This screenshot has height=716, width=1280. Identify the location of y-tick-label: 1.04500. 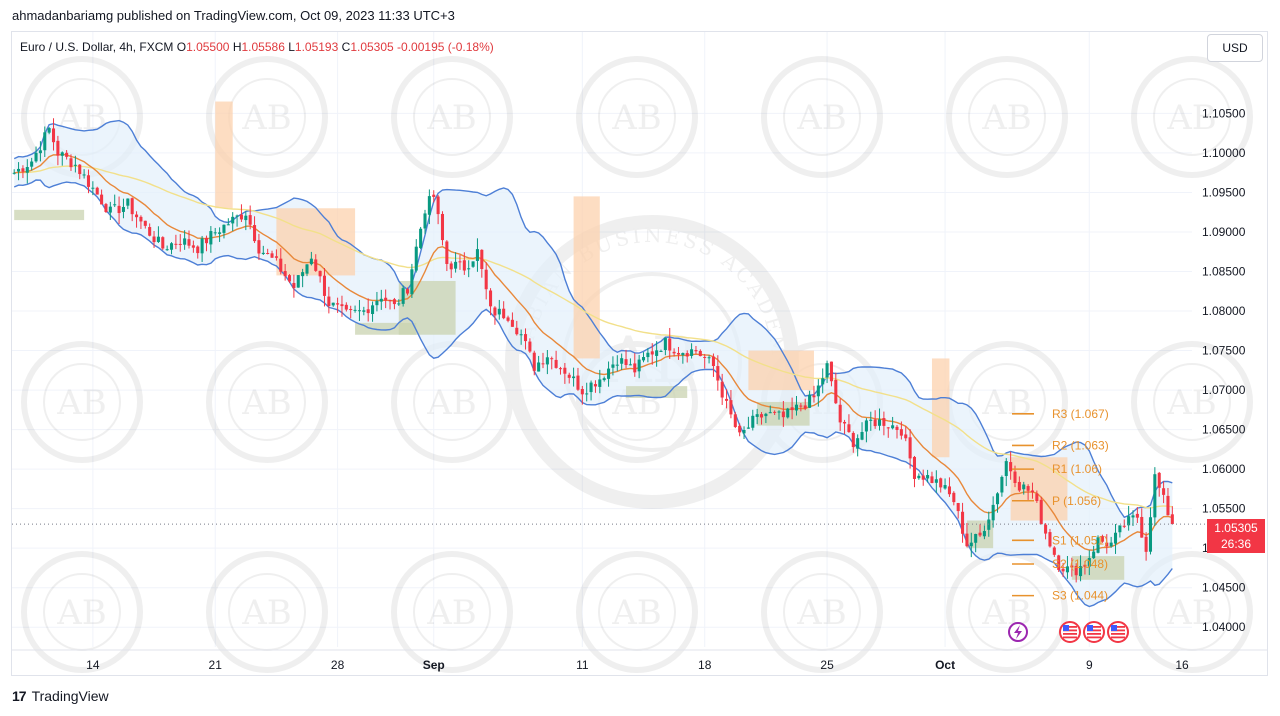
(1224, 588).